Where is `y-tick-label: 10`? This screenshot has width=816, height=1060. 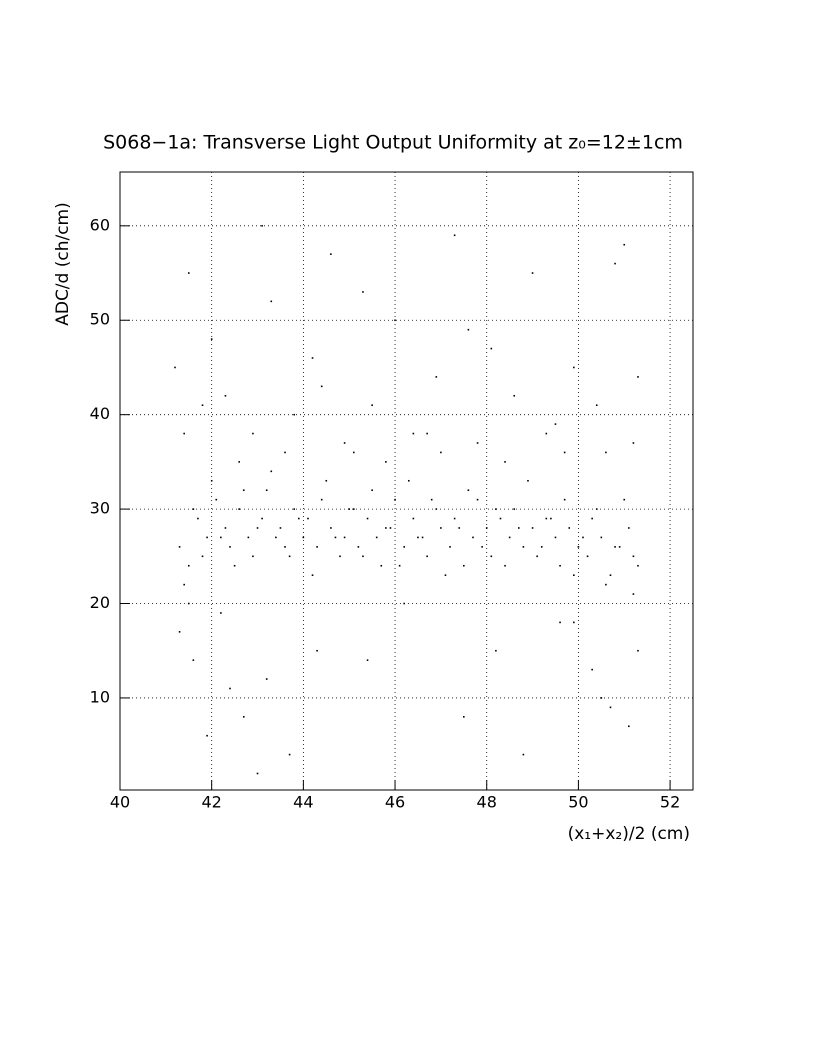 y-tick-label: 10 is located at coordinates (100, 696).